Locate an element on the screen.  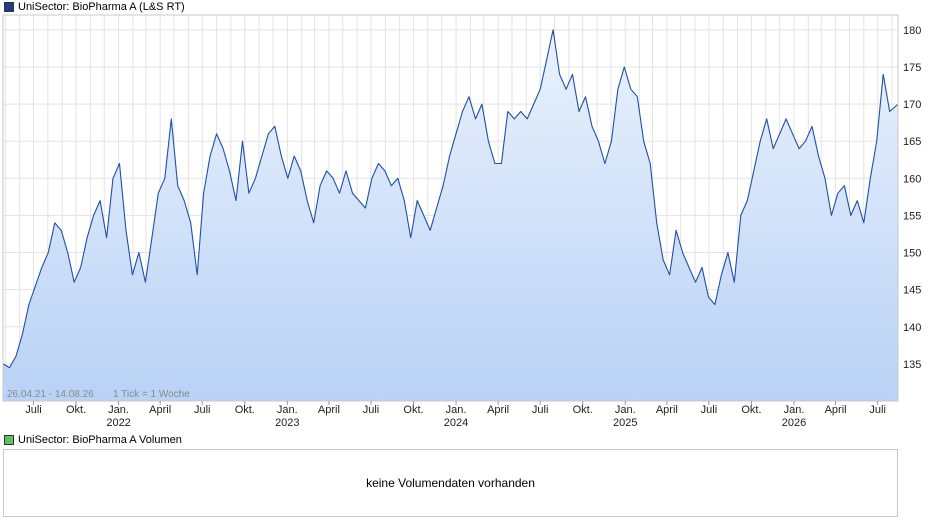
price-legend-label: UniSector: BioPharma A (L&S RT) is located at coordinates (101, 7).